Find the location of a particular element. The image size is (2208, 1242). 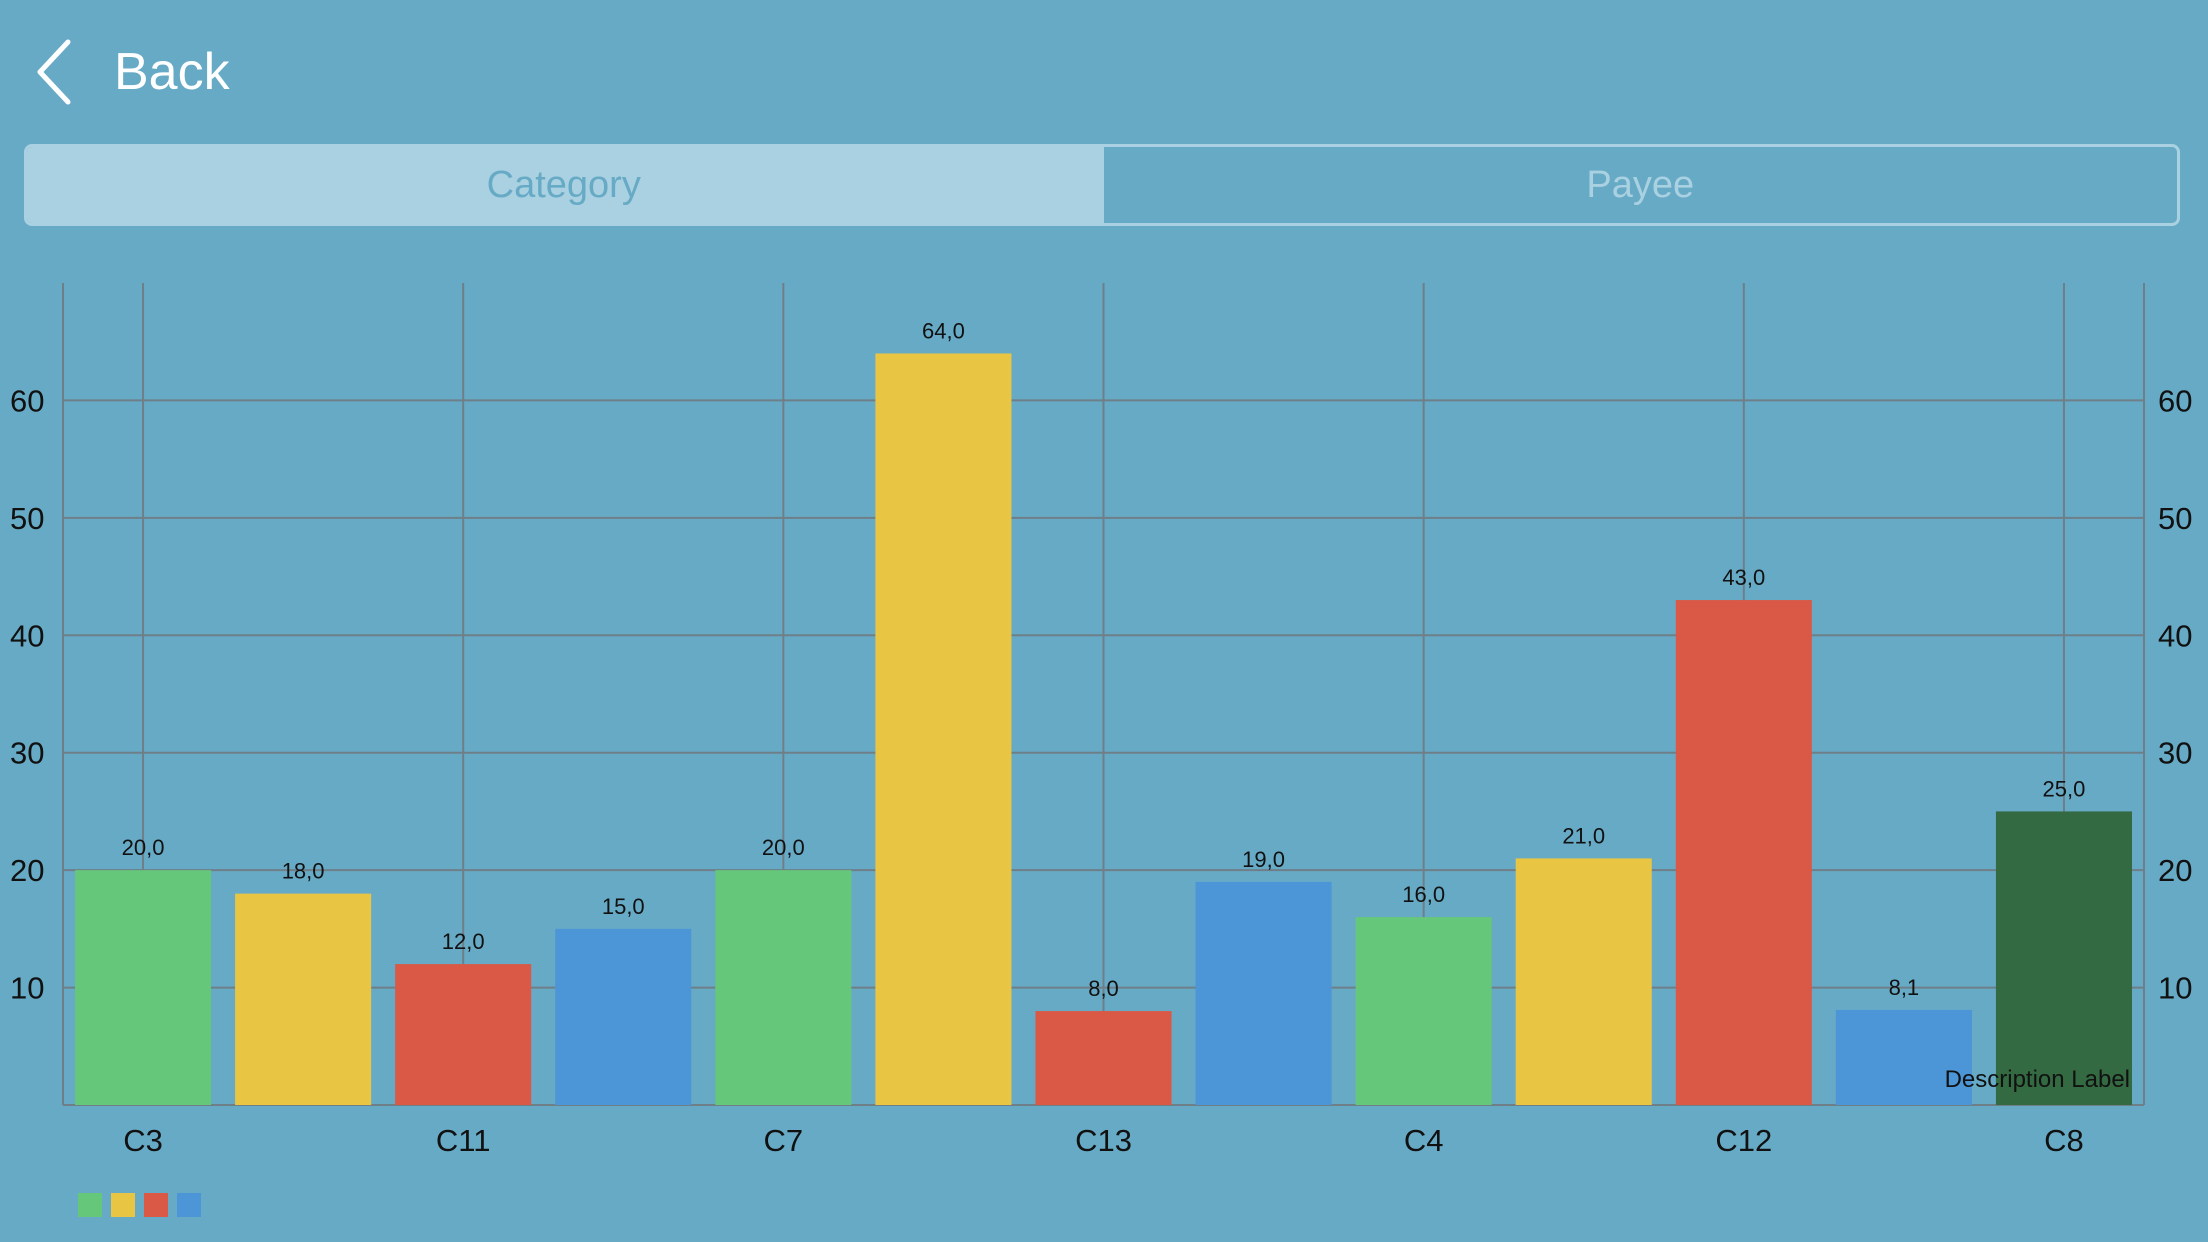

bar-value-label: 25,0 is located at coordinates (2064, 788).